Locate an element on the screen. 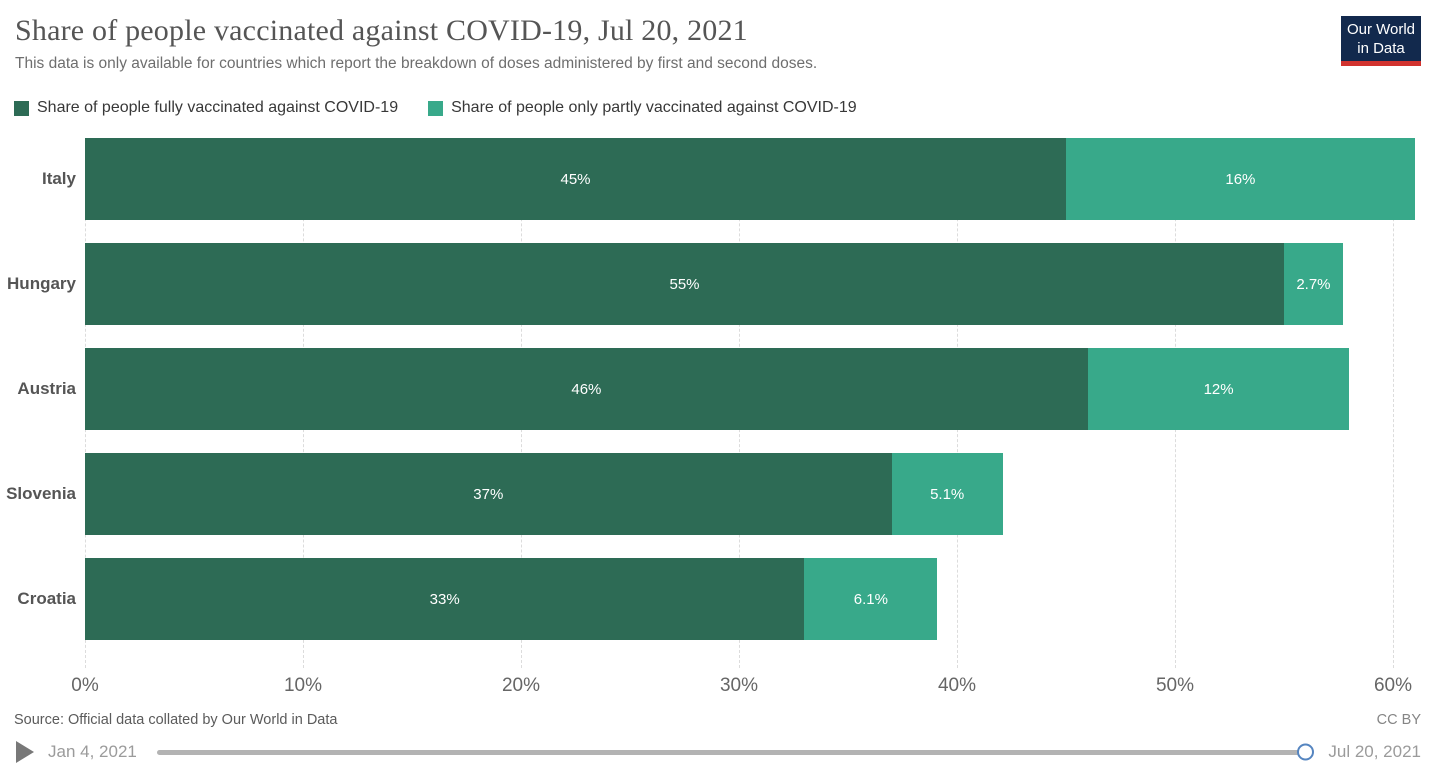  chart-row: Austria 46% 12% is located at coordinates (719, 389).